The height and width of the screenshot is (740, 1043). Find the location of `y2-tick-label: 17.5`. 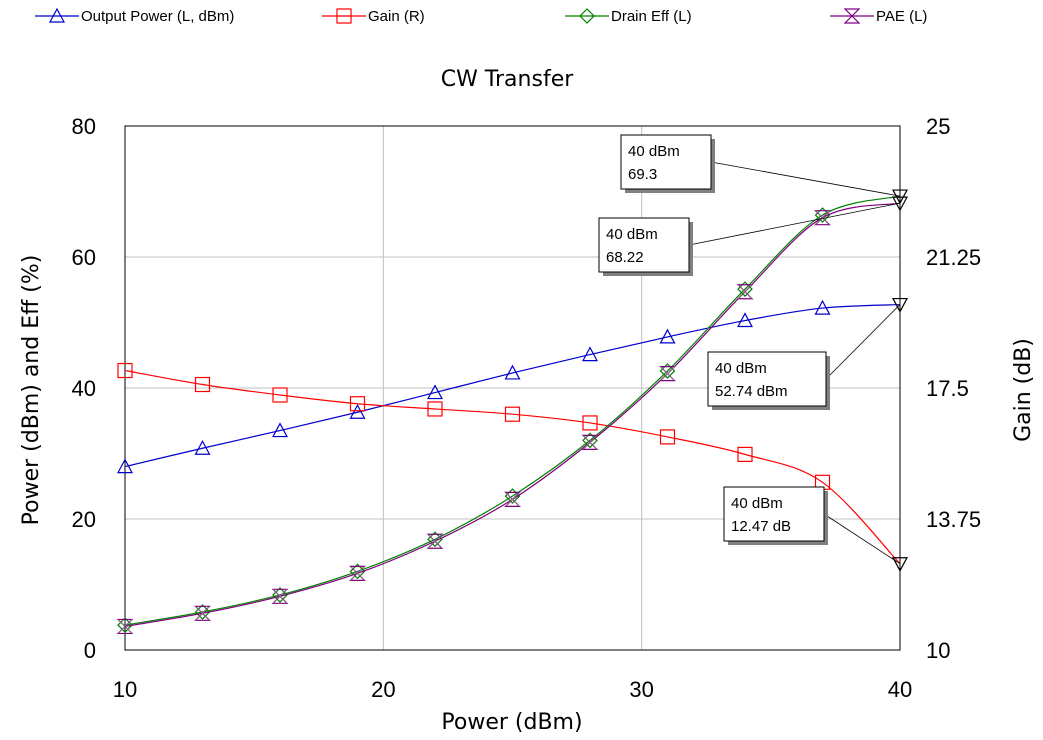

y2-tick-label: 17.5 is located at coordinates (947, 388).